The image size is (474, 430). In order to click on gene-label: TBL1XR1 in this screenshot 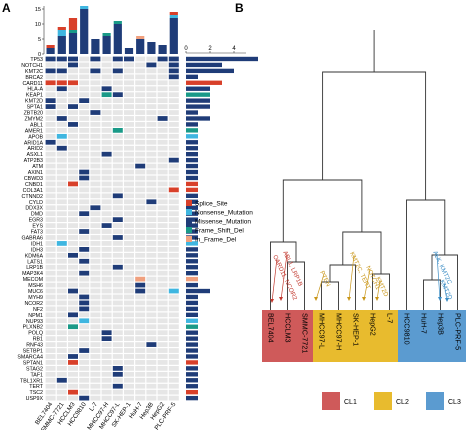, I will do `click(31, 381)`.